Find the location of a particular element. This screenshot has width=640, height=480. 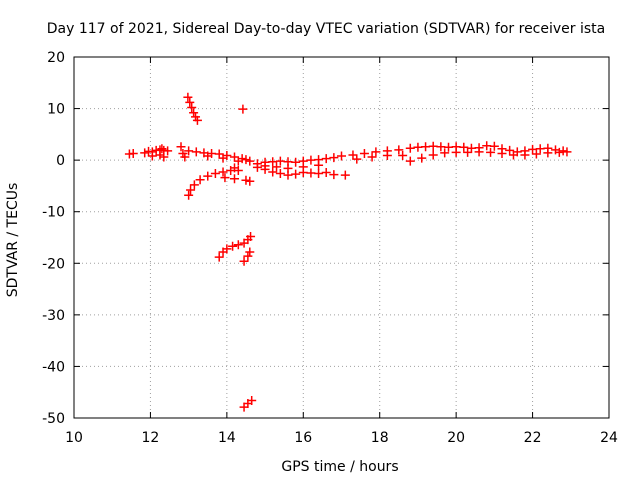

y-tick-label: -30 is located at coordinates (53, 316).